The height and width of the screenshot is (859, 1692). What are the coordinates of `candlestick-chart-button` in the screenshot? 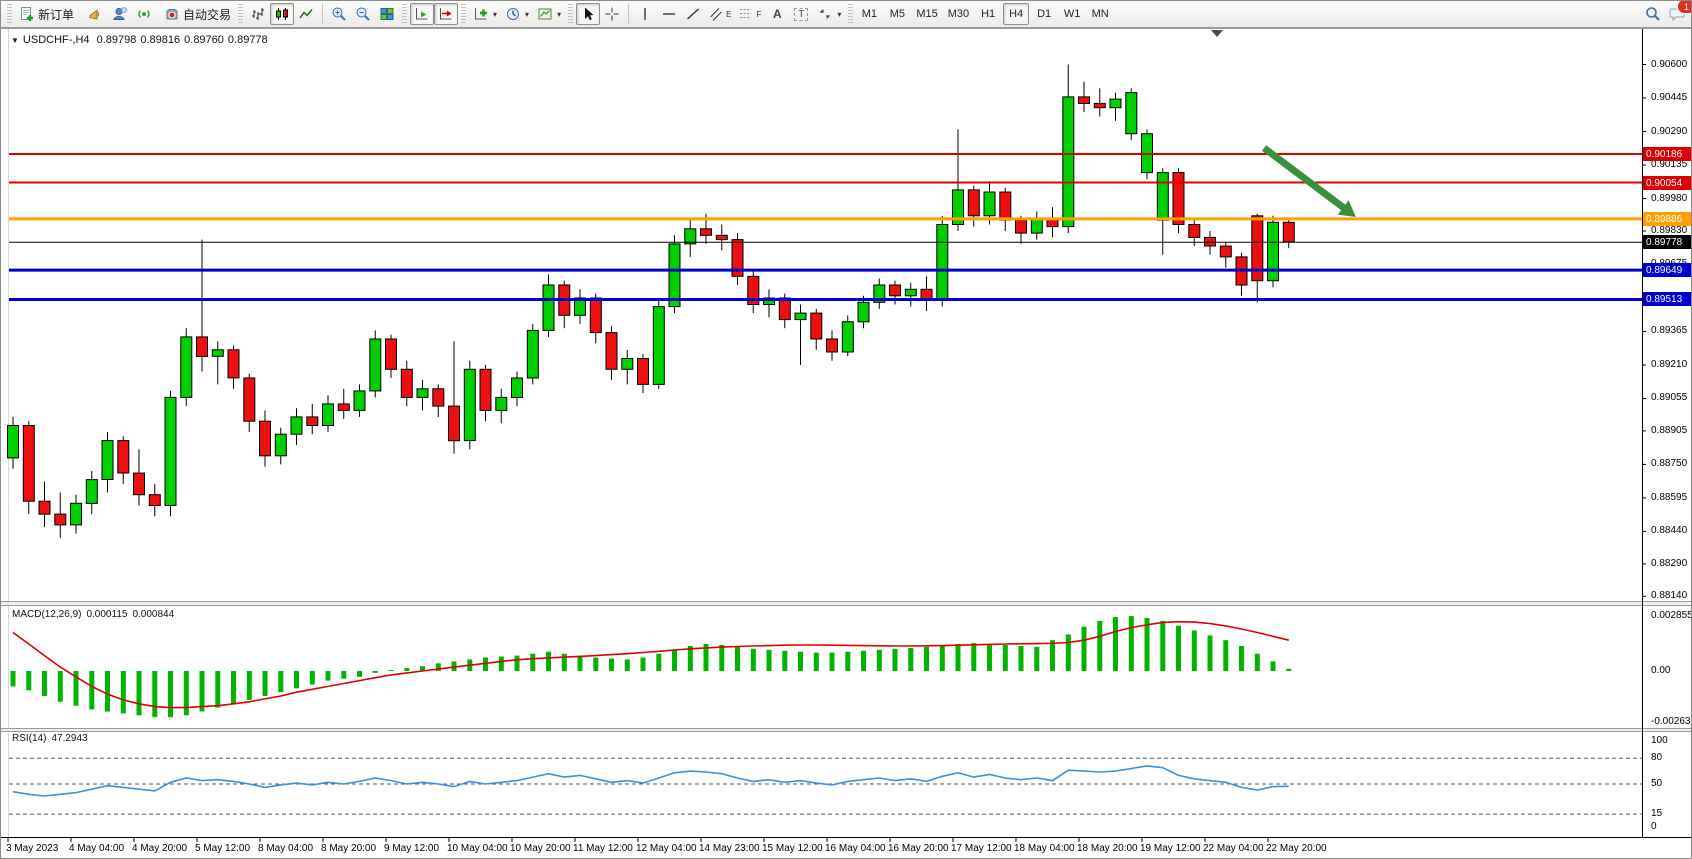 It's located at (282, 14).